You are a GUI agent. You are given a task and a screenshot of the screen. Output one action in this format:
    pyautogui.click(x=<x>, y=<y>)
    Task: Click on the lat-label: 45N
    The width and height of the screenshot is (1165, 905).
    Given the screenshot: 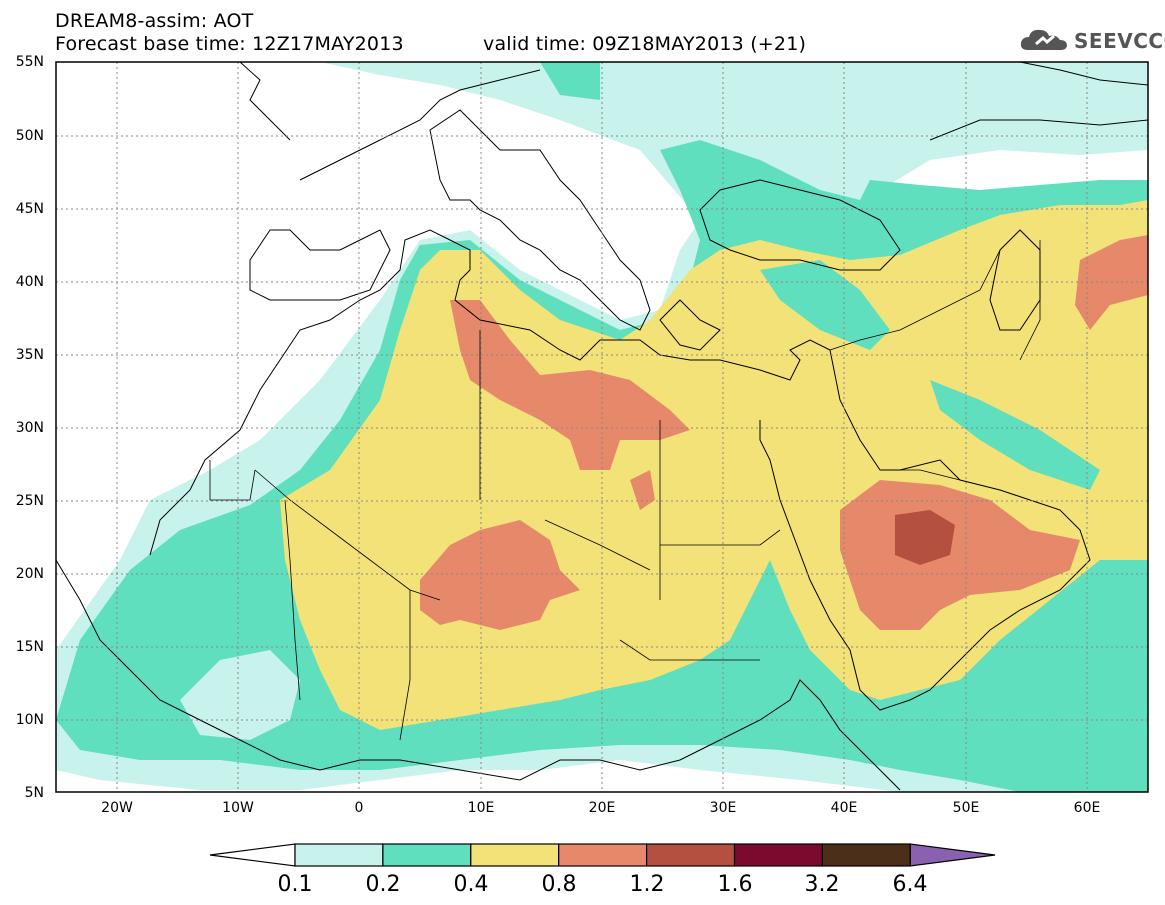 What is the action you would take?
    pyautogui.click(x=29, y=209)
    